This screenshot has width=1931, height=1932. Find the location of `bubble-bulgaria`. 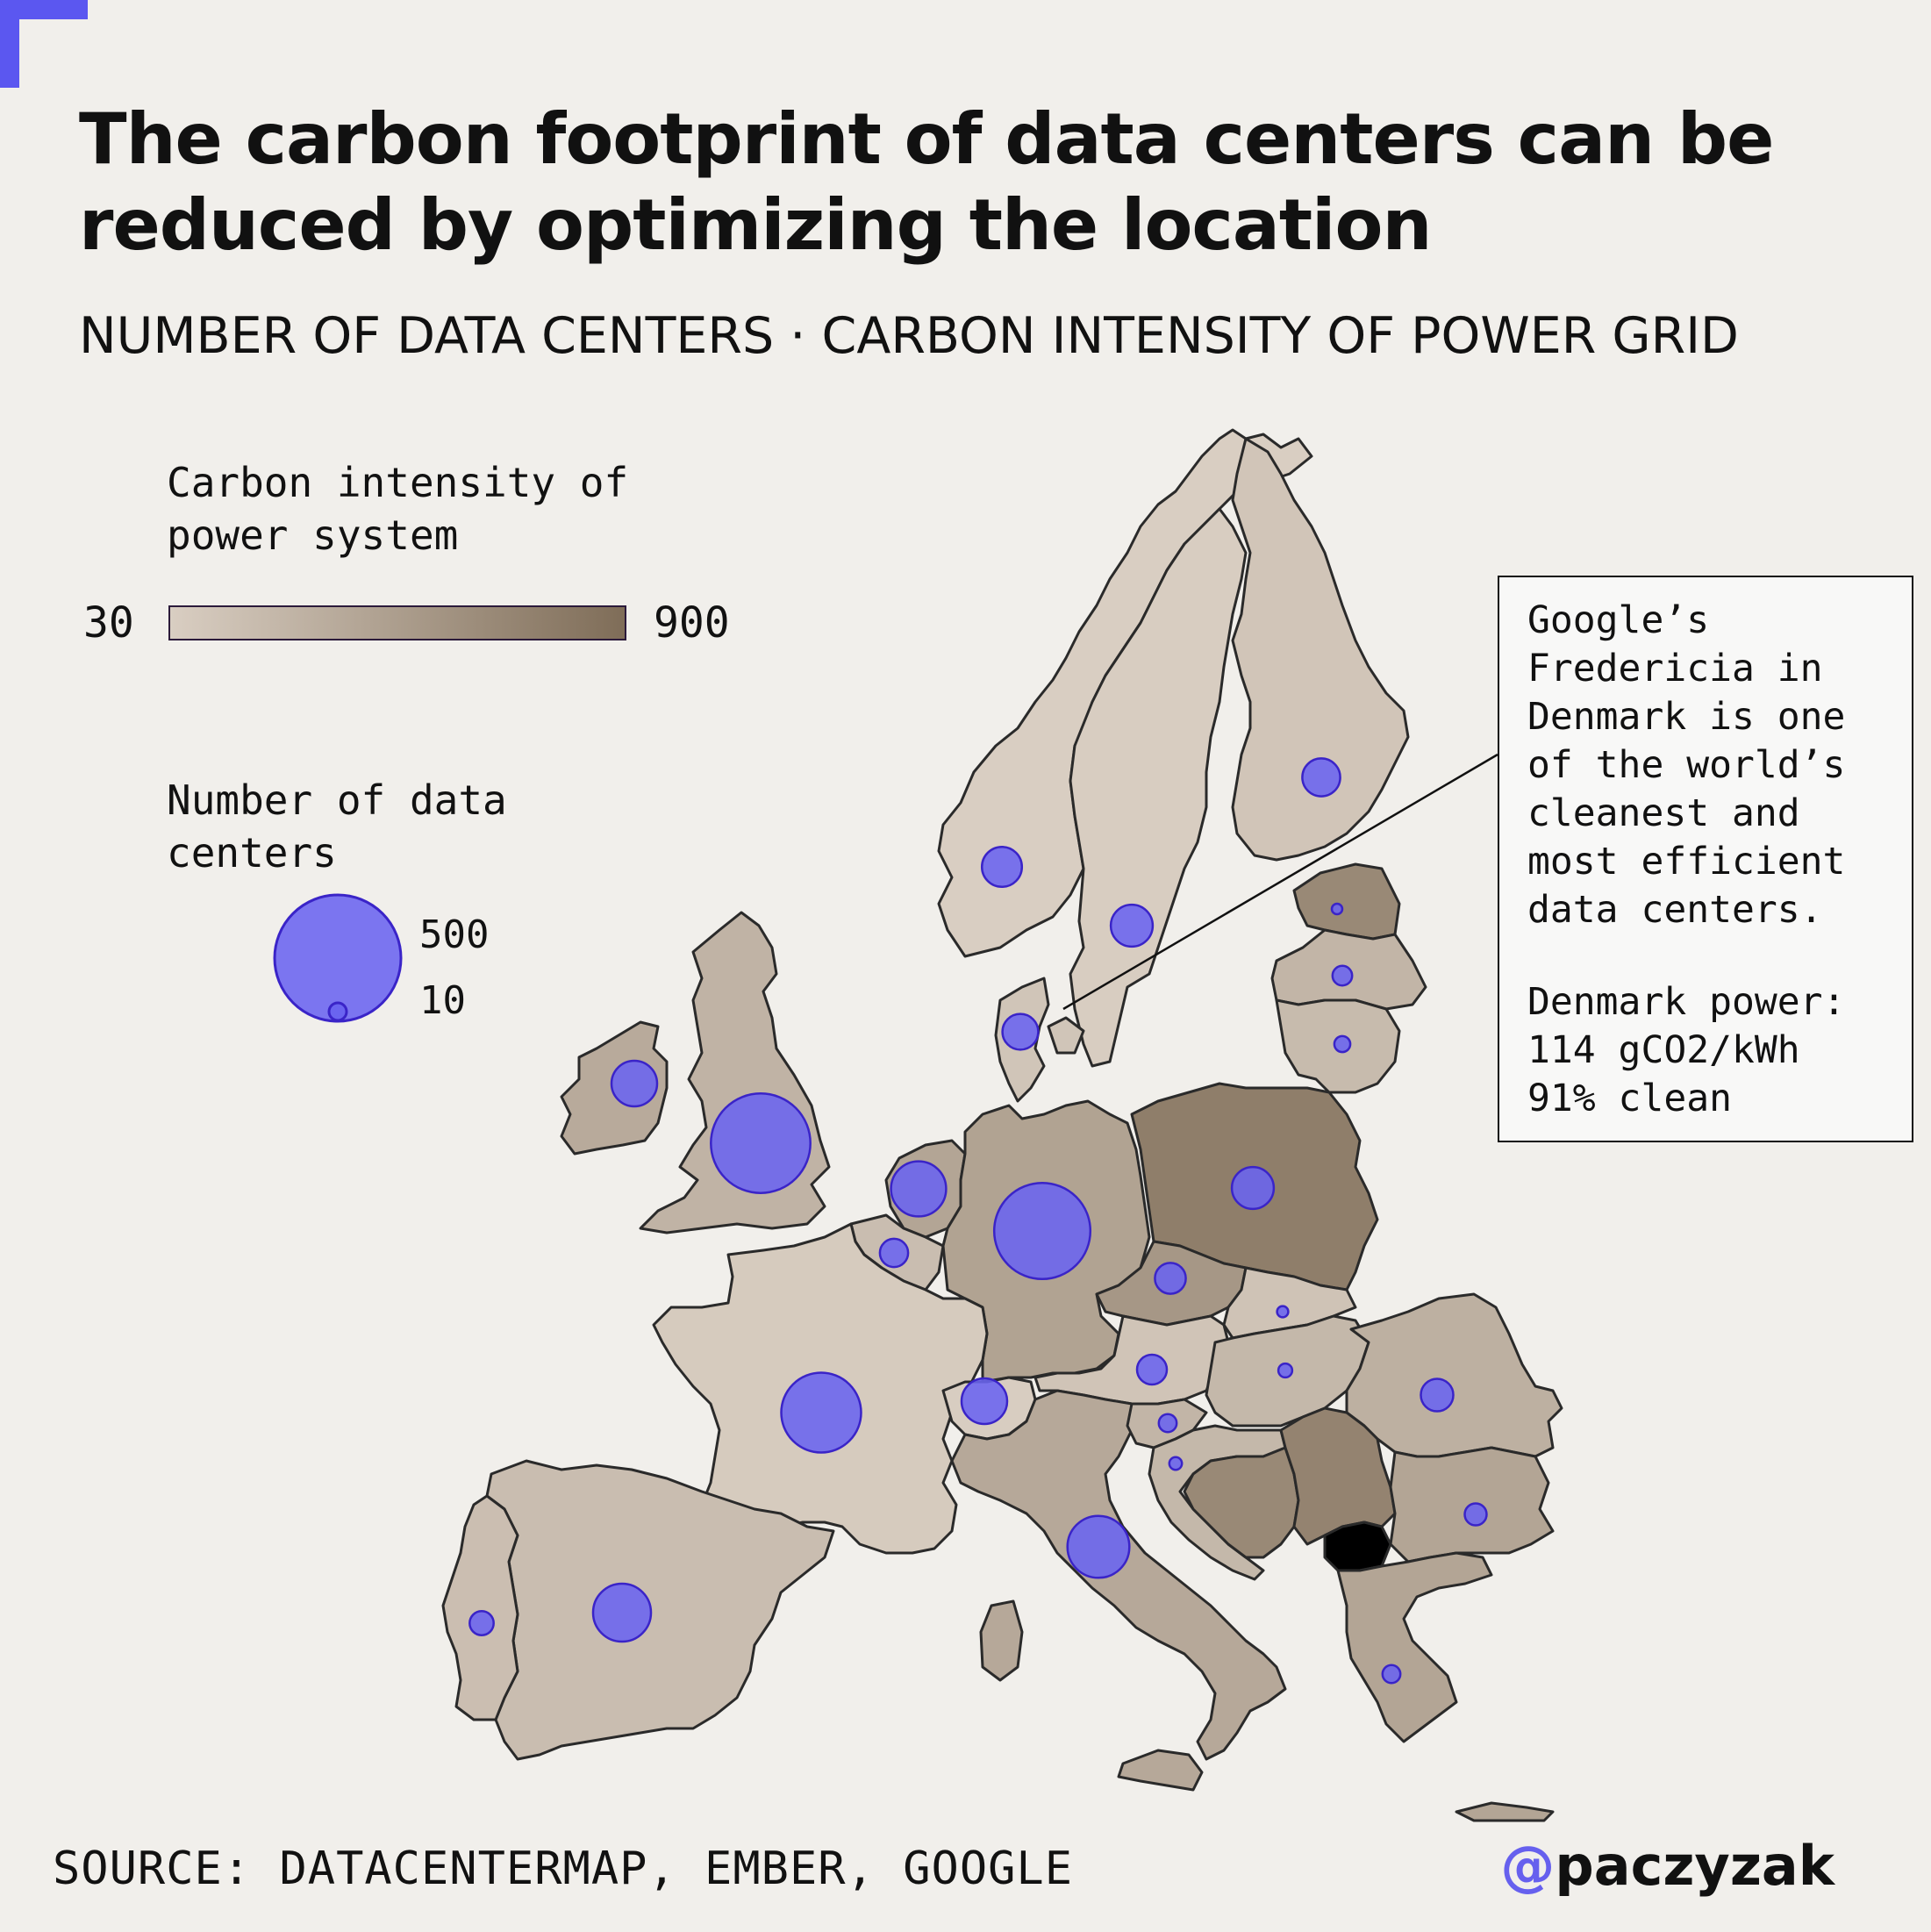

bubble-bulgaria is located at coordinates (1475, 1514).